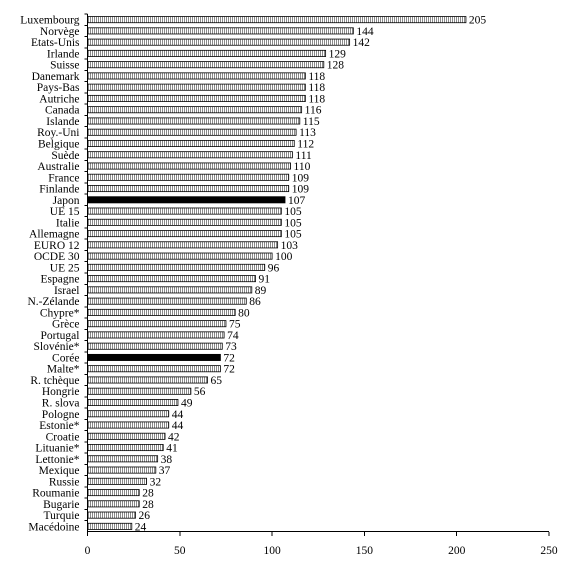 Image resolution: width=577 pixels, height=577 pixels. I want to click on category-label: EURO 12, so click(57, 246).